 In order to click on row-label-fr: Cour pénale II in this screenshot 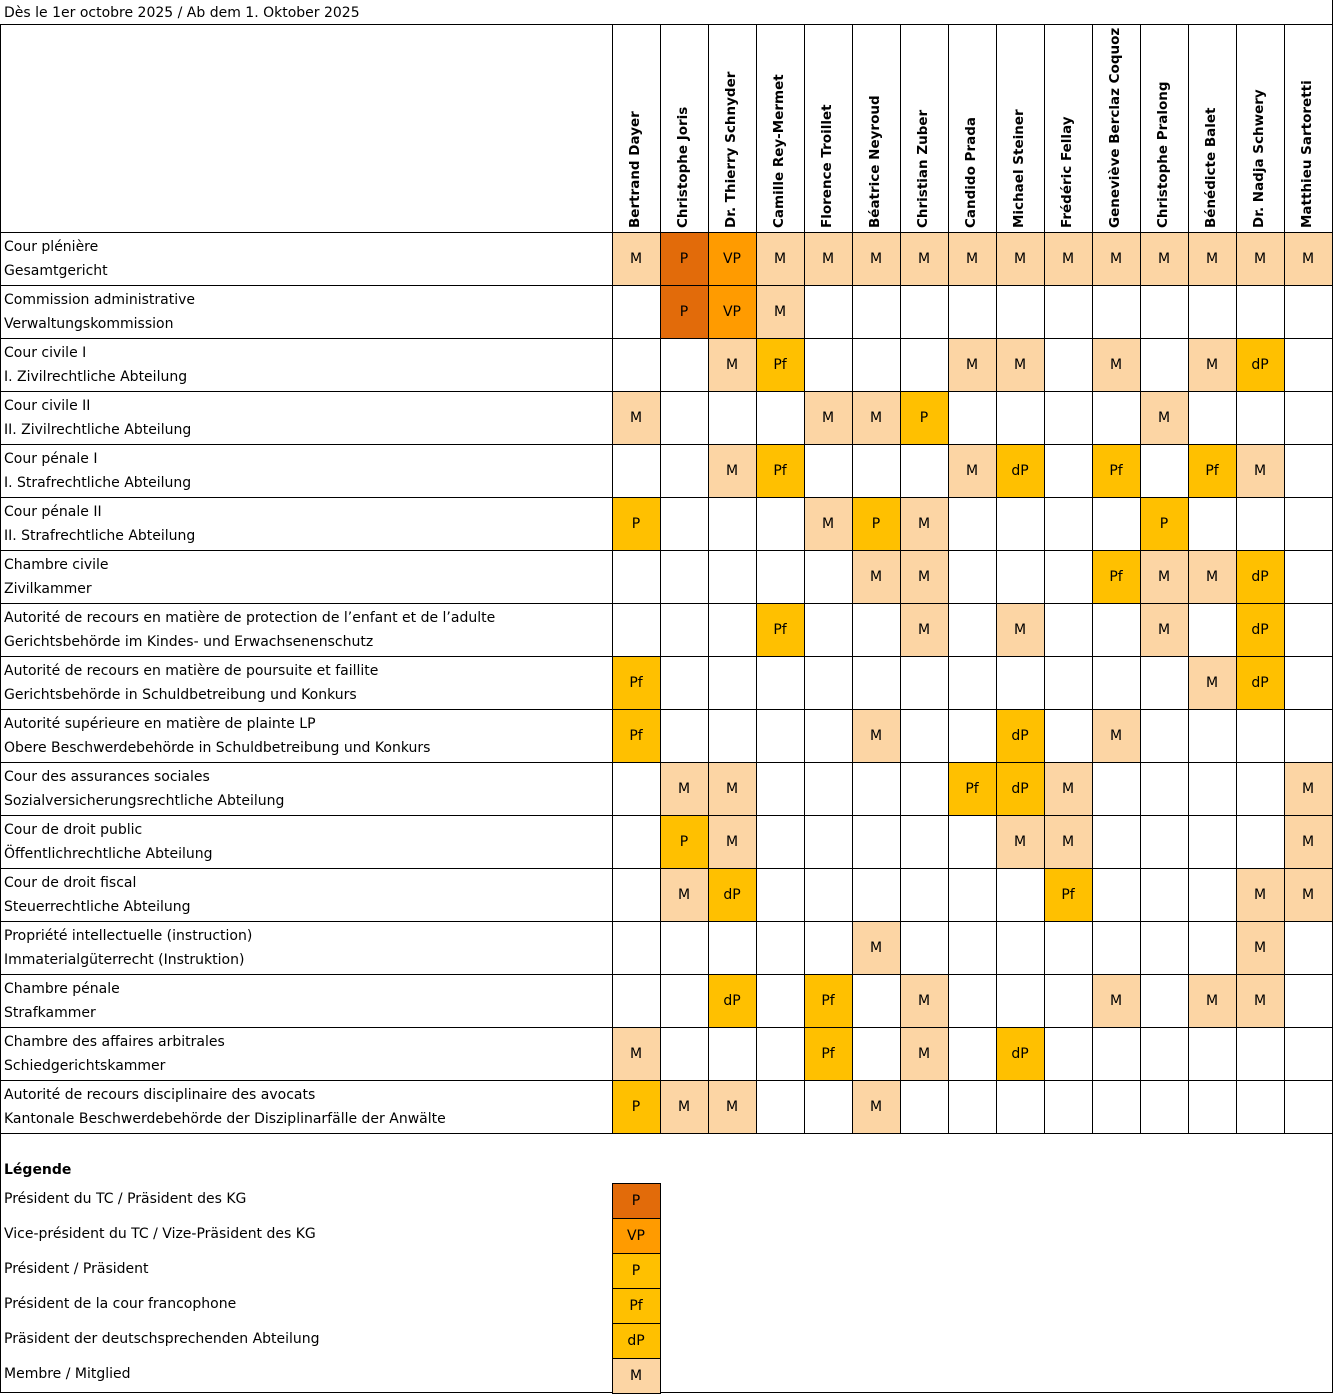, I will do `click(53, 512)`.